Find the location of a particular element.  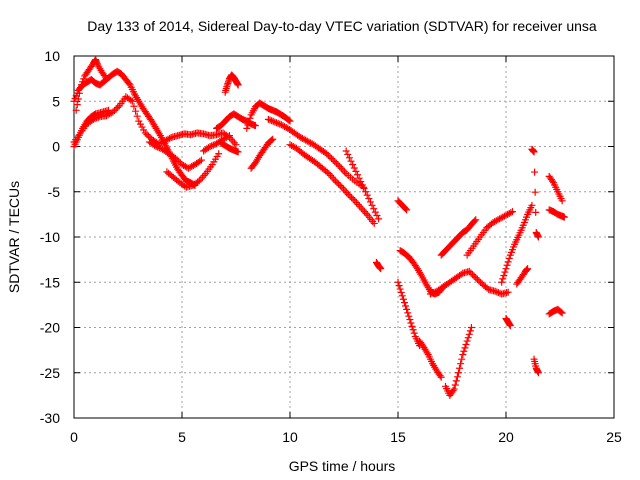

series-arc-n is located at coordinates (332, 184).